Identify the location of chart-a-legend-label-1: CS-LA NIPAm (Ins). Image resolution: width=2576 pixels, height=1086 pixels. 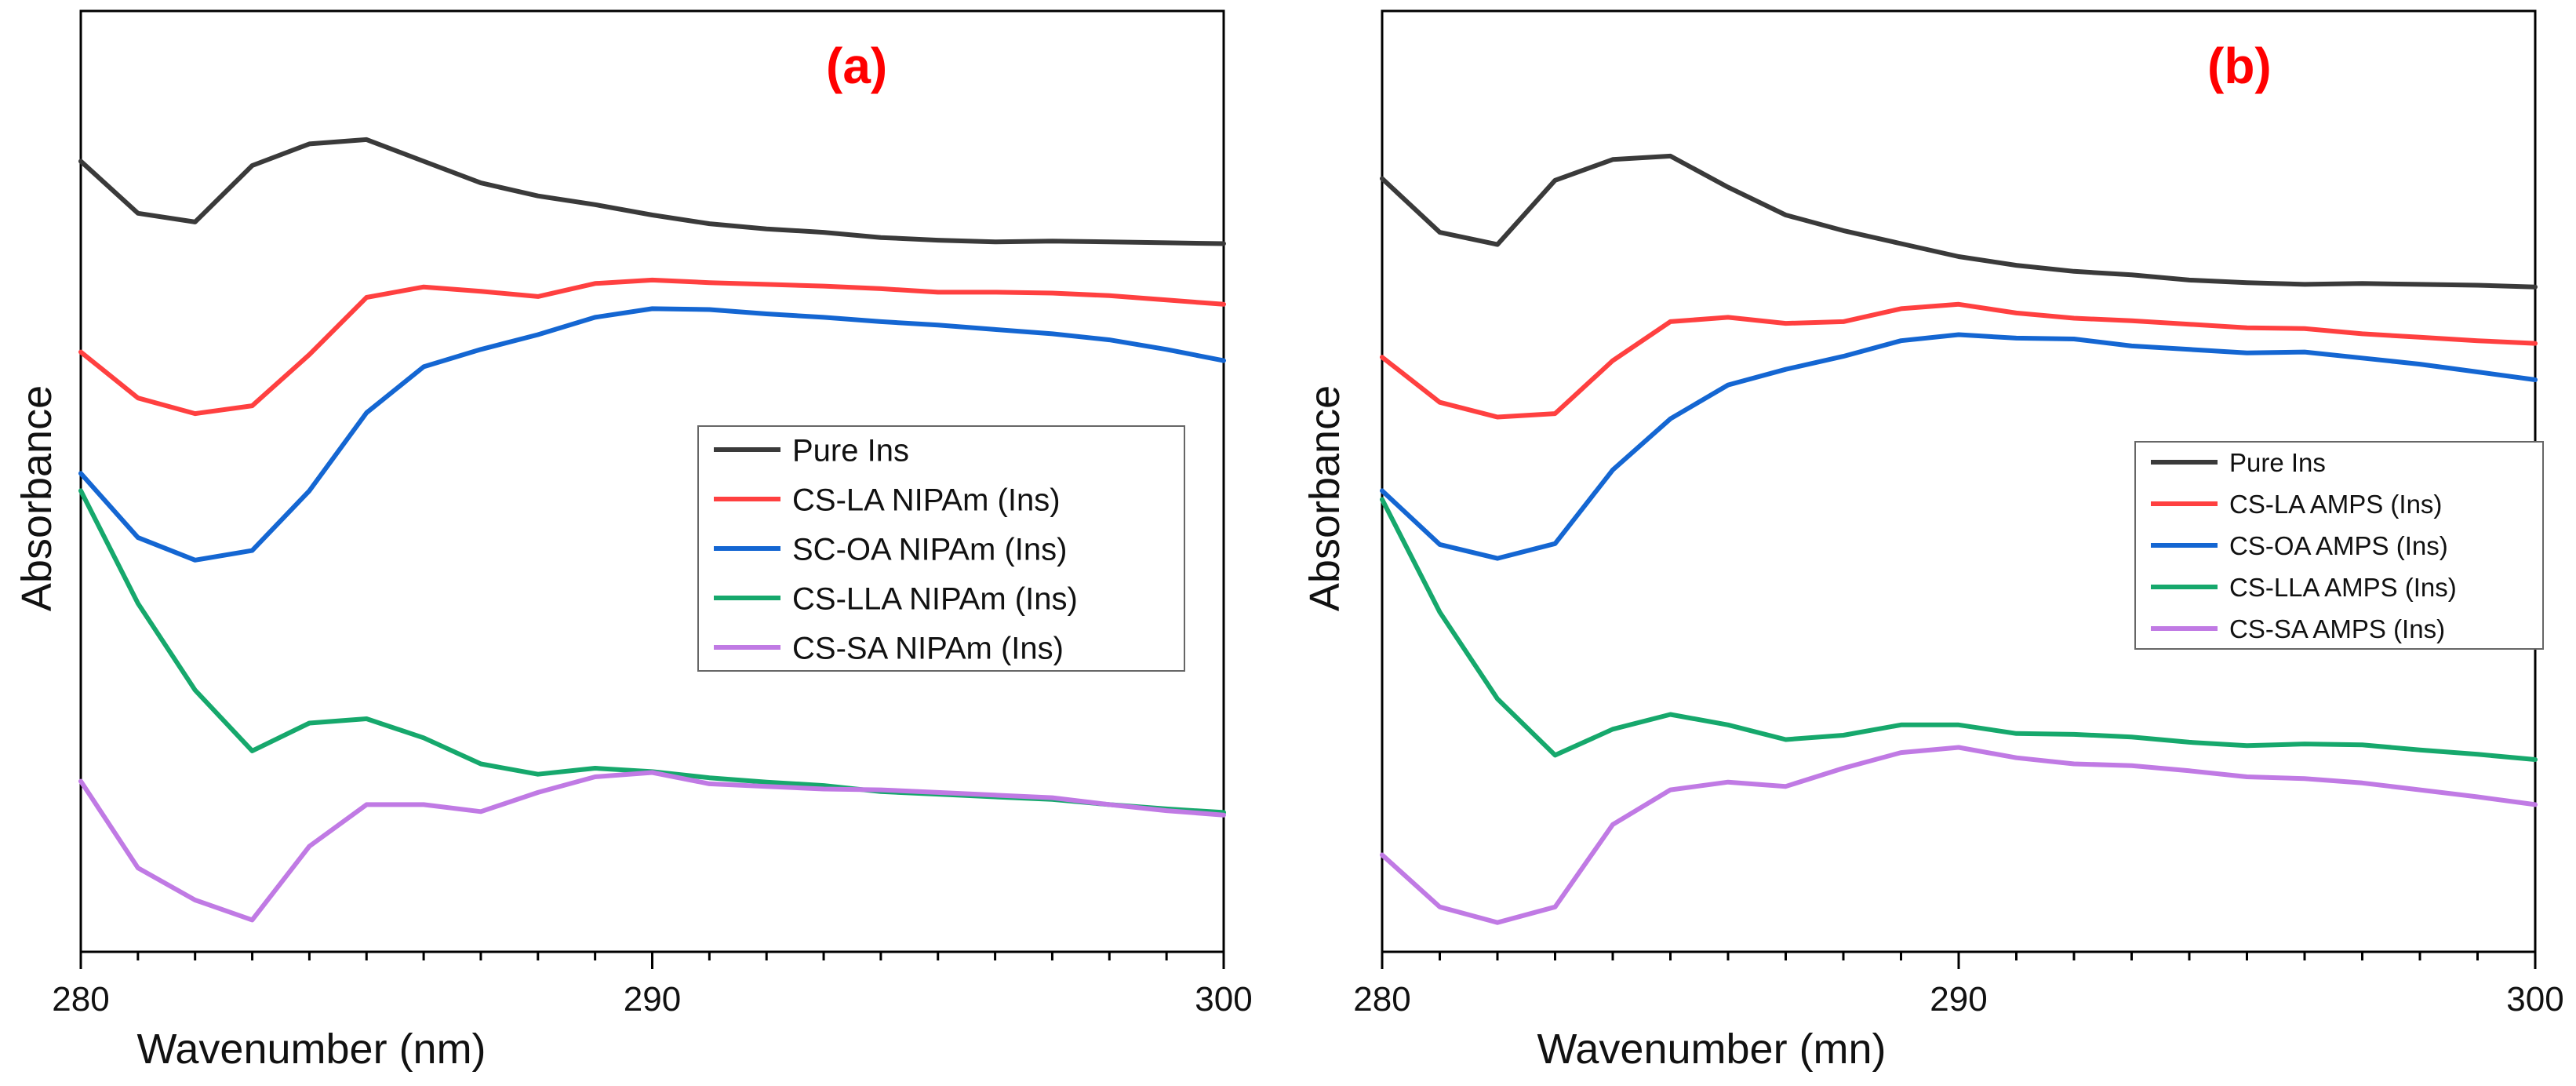
(926, 500).